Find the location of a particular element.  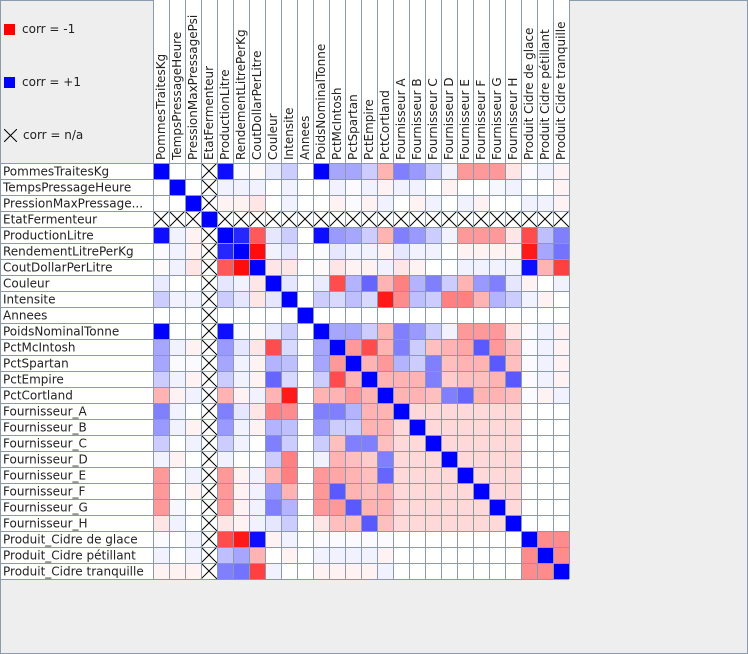

legend-na: corr = n/a is located at coordinates (43, 135).